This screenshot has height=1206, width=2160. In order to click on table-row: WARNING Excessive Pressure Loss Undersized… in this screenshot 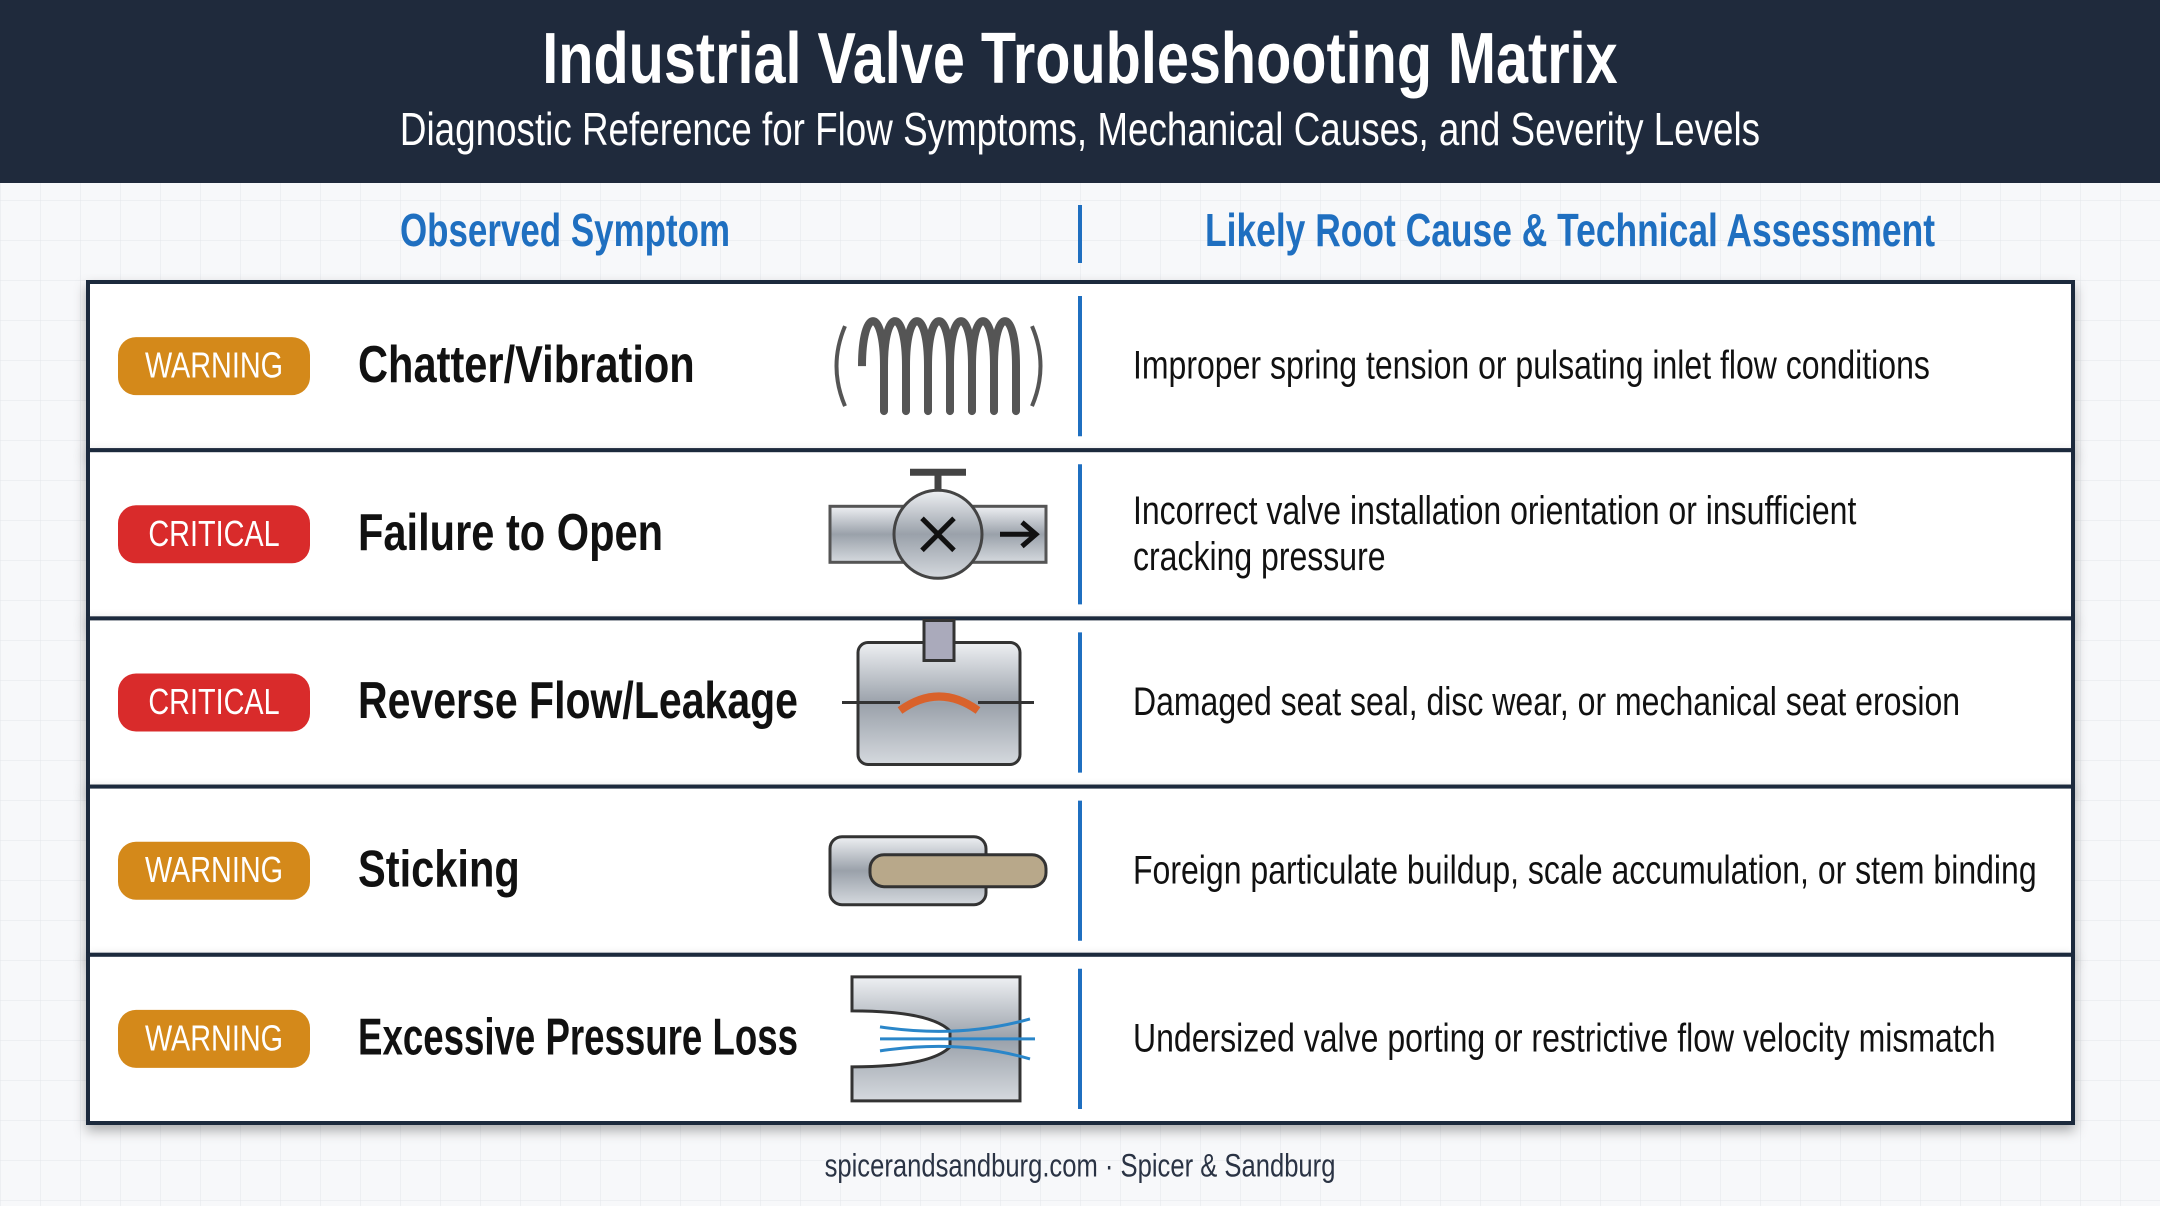, I will do `click(1080, 1038)`.